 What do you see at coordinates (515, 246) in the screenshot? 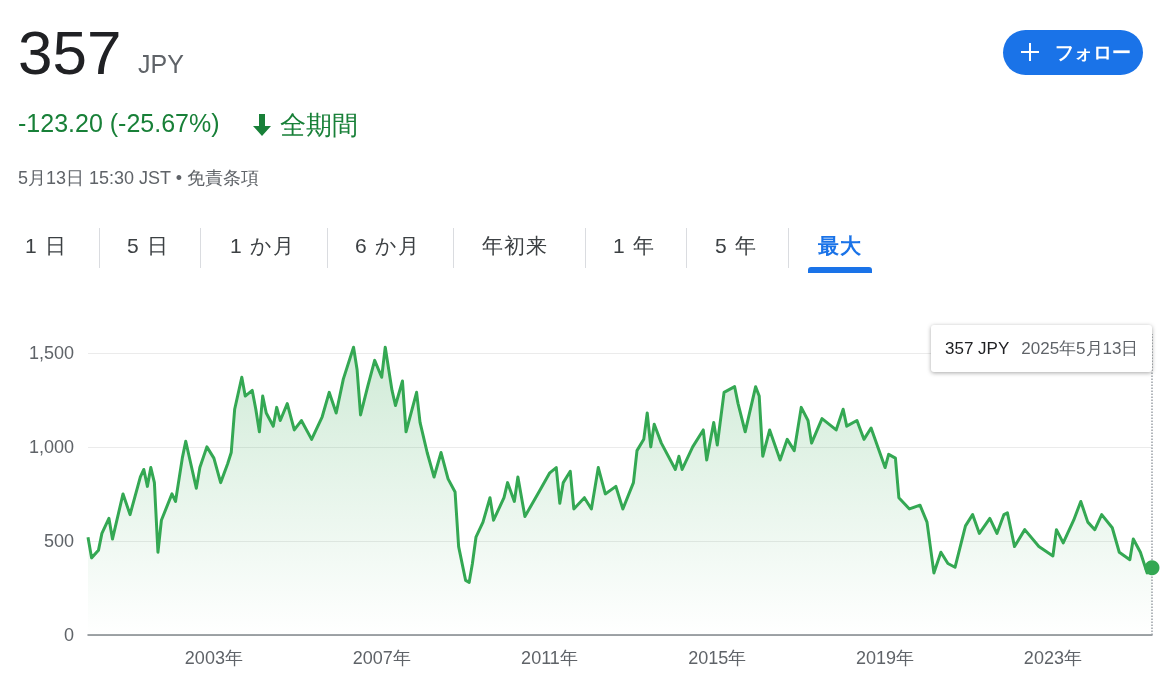
I see `text: 年初来` at bounding box center [515, 246].